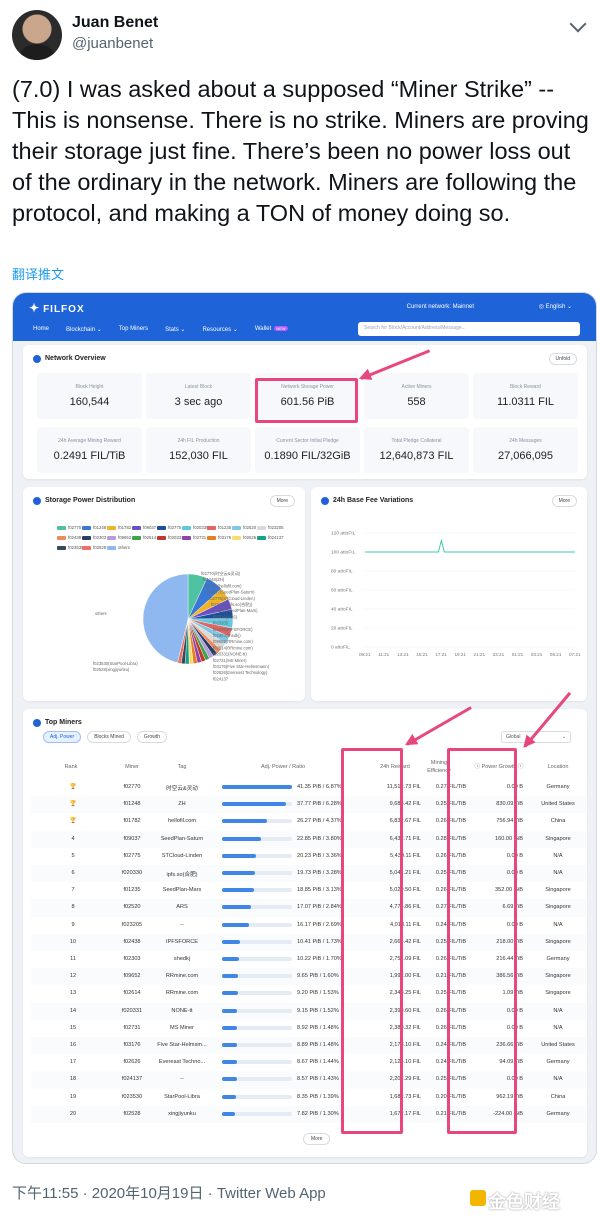  I want to click on legend-item: f03176, so click(219, 537).